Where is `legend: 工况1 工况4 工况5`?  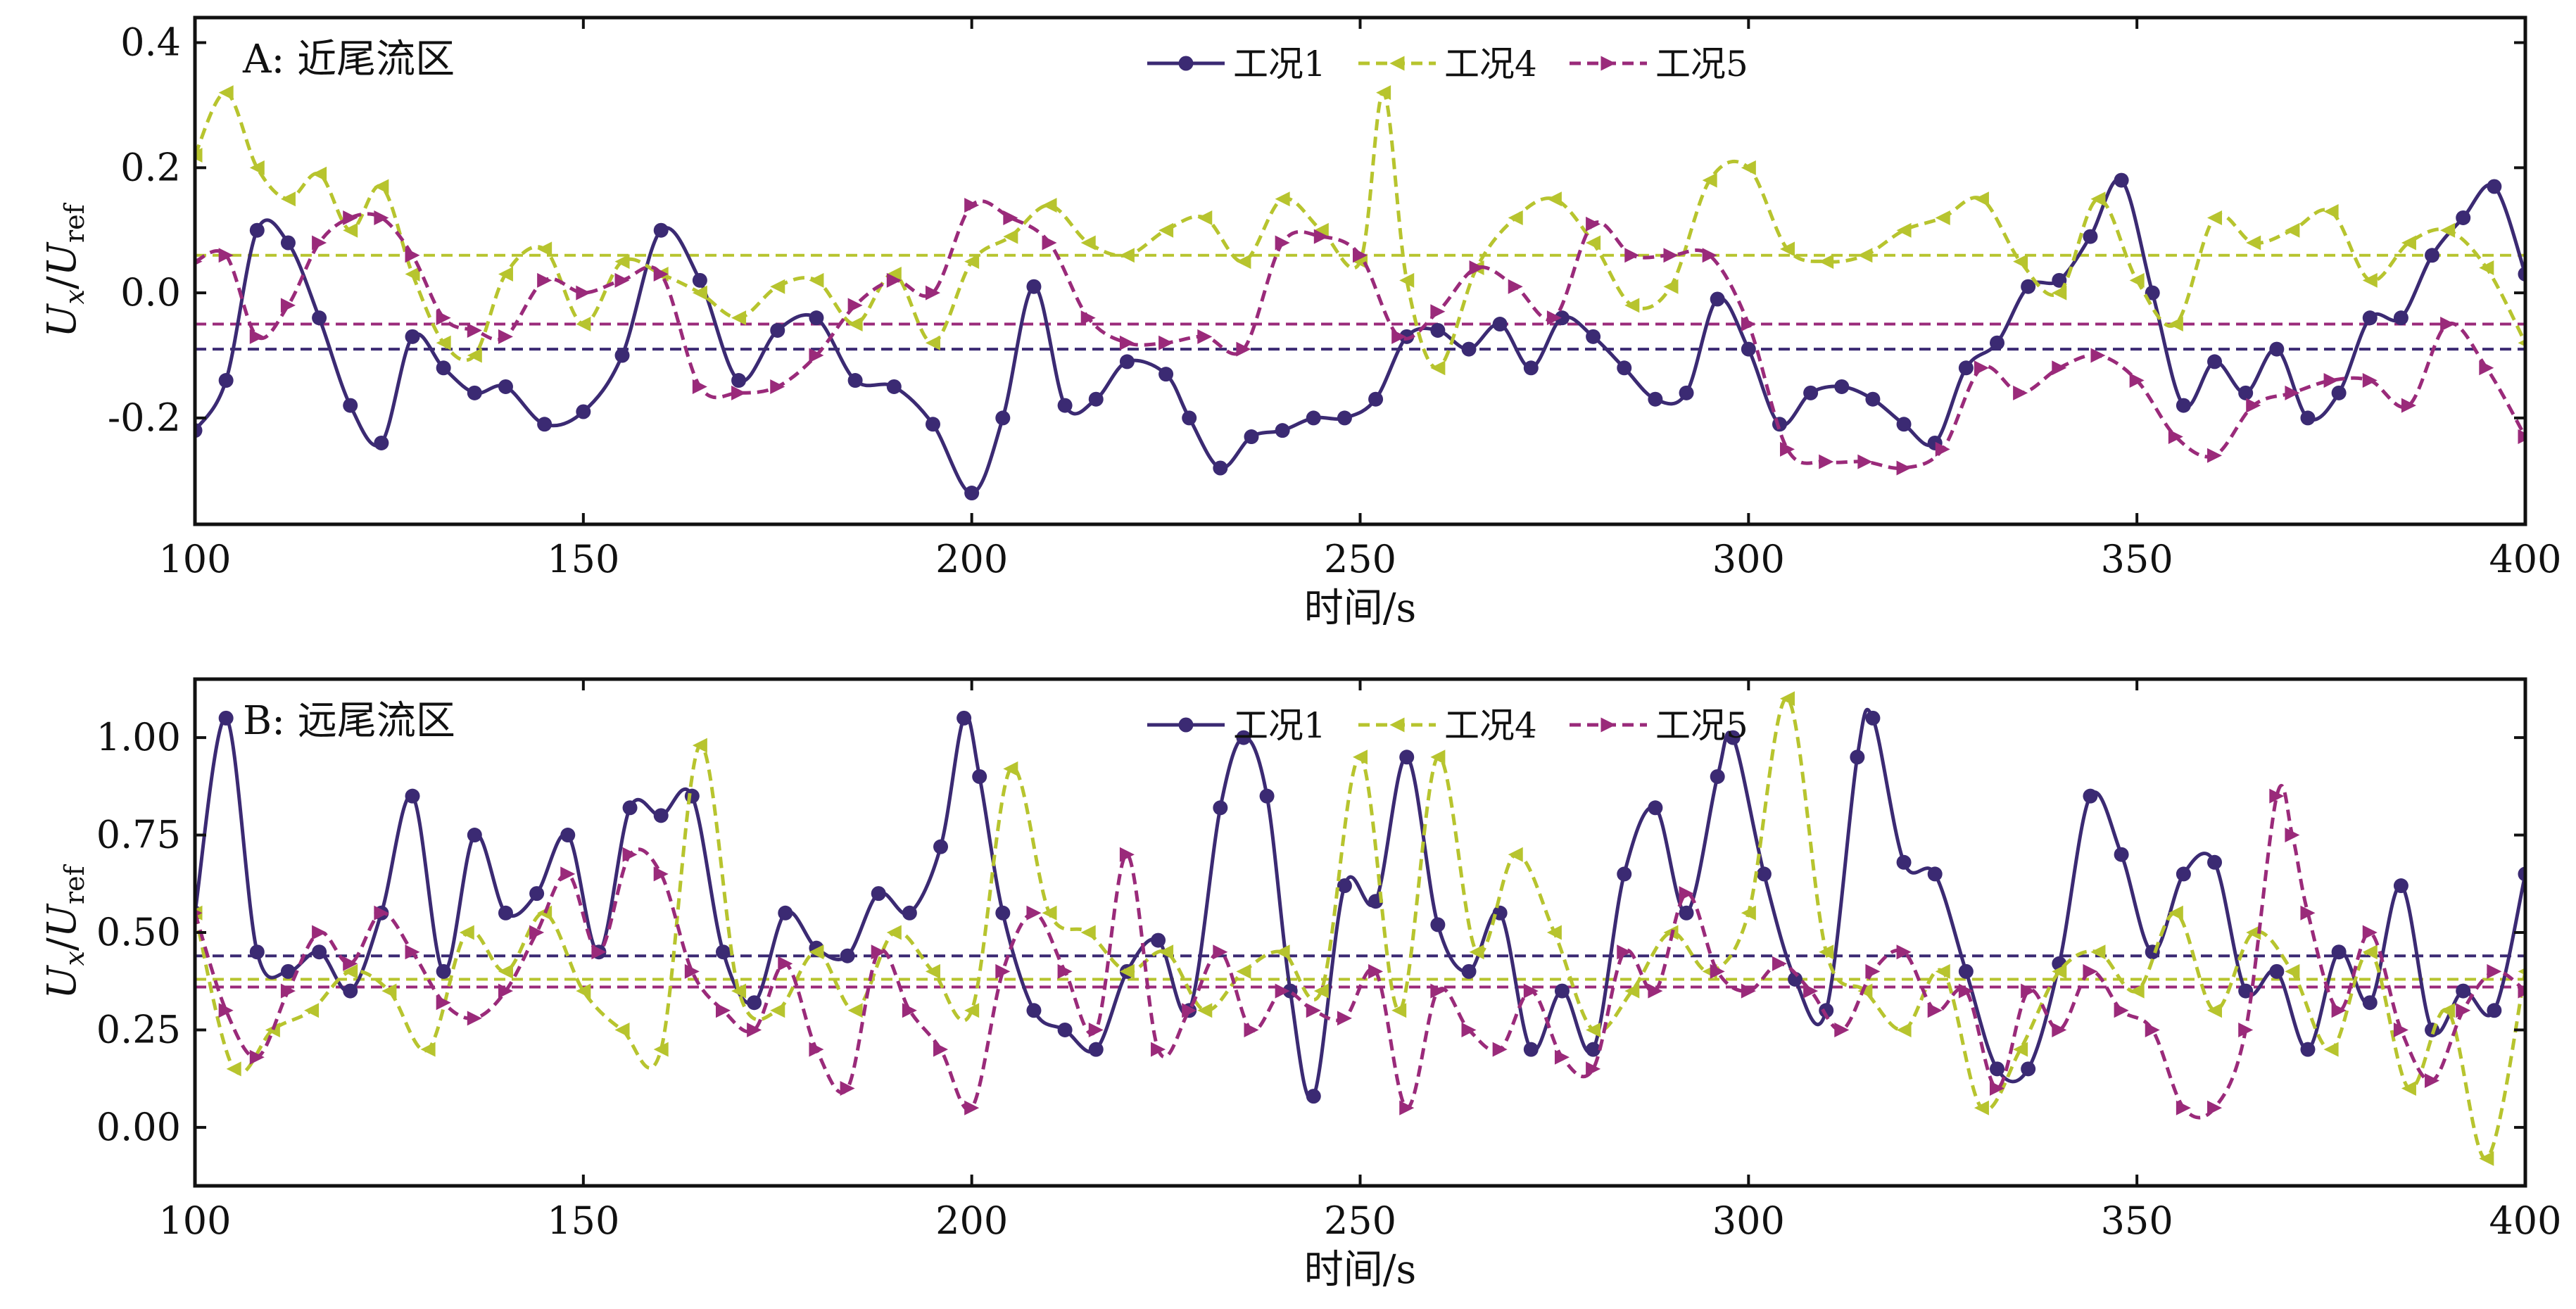
legend: 工况1 工况4 工况5 is located at coordinates (1447, 64).